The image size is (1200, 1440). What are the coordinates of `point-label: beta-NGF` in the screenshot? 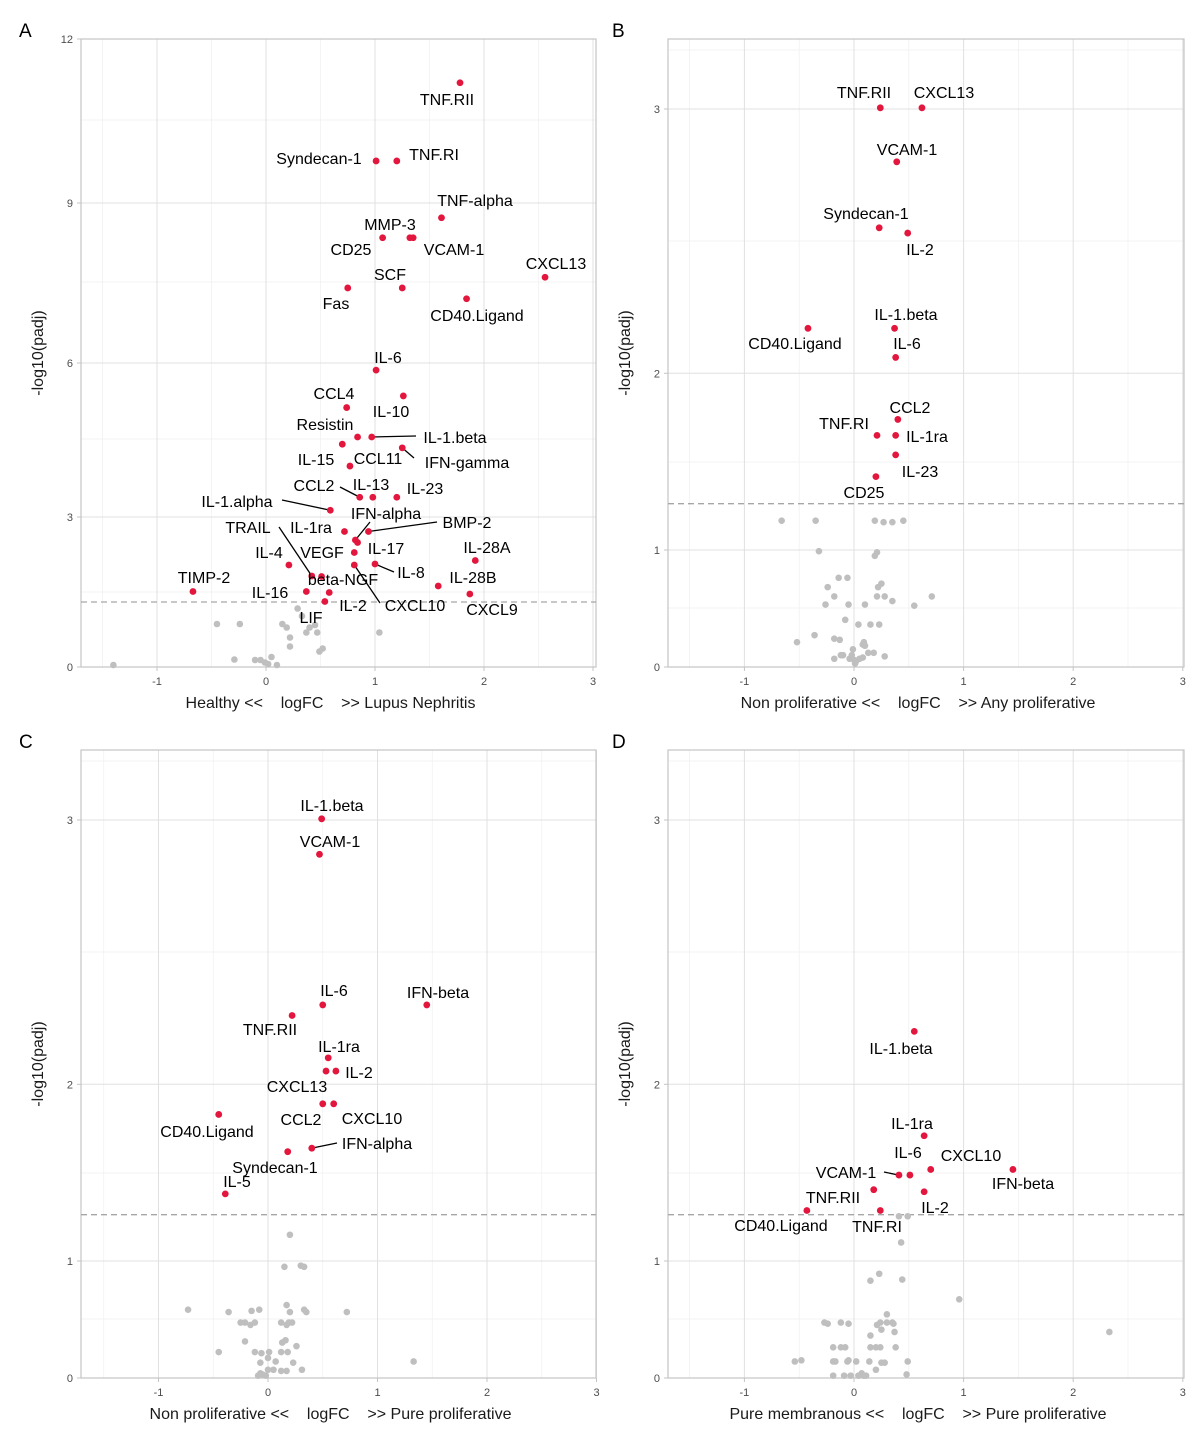 It's located at (343, 580).